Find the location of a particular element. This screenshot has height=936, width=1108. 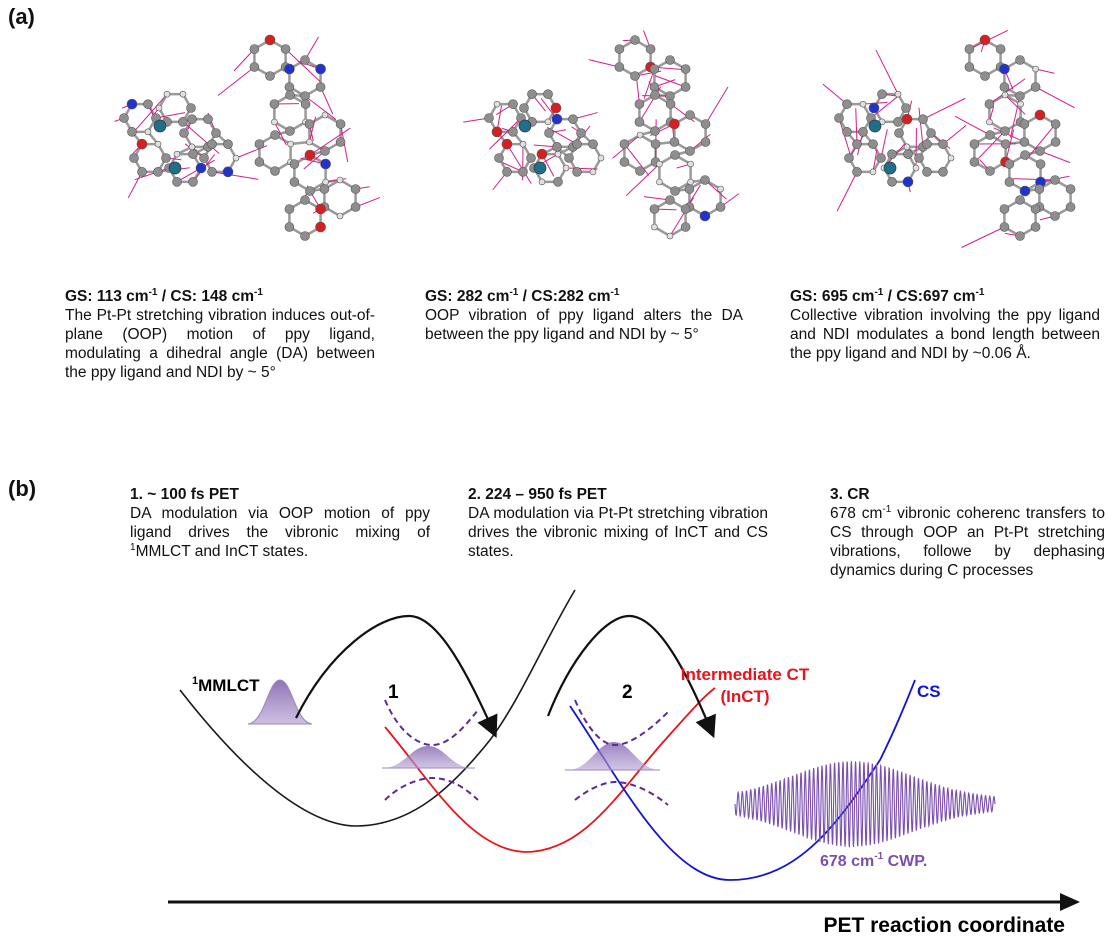

arrow-1-label: 1 is located at coordinates (393, 692).